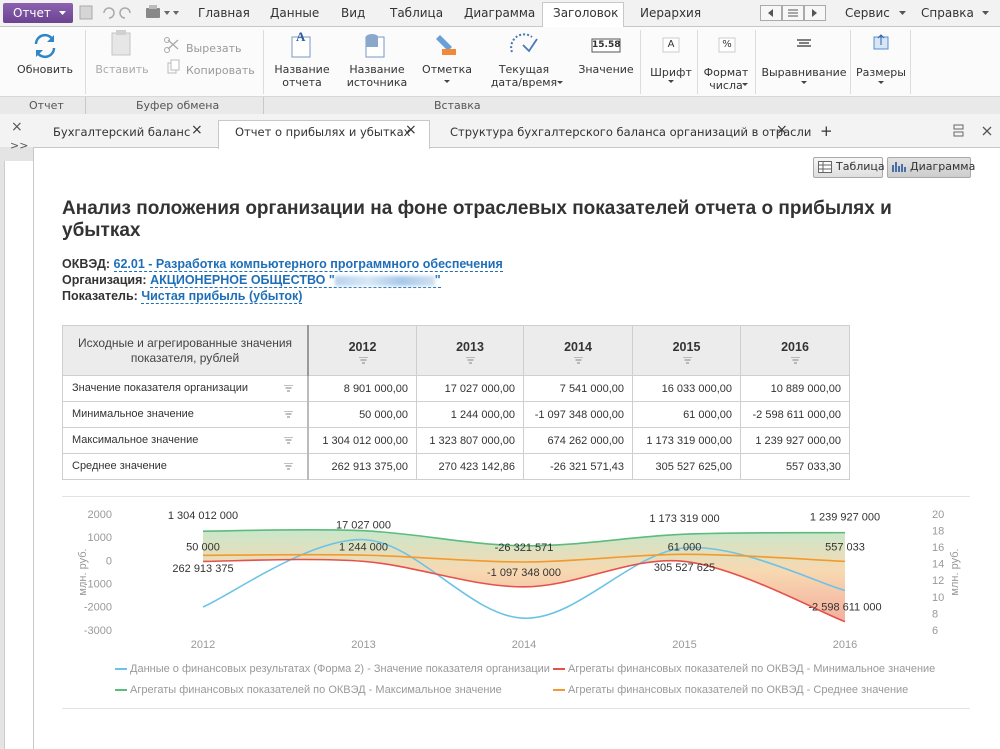 Image resolution: width=1000 pixels, height=749 pixels. Describe the element at coordinates (524, 76) in the screenshot. I see `ribbon-button: Текущая дата/время` at that location.